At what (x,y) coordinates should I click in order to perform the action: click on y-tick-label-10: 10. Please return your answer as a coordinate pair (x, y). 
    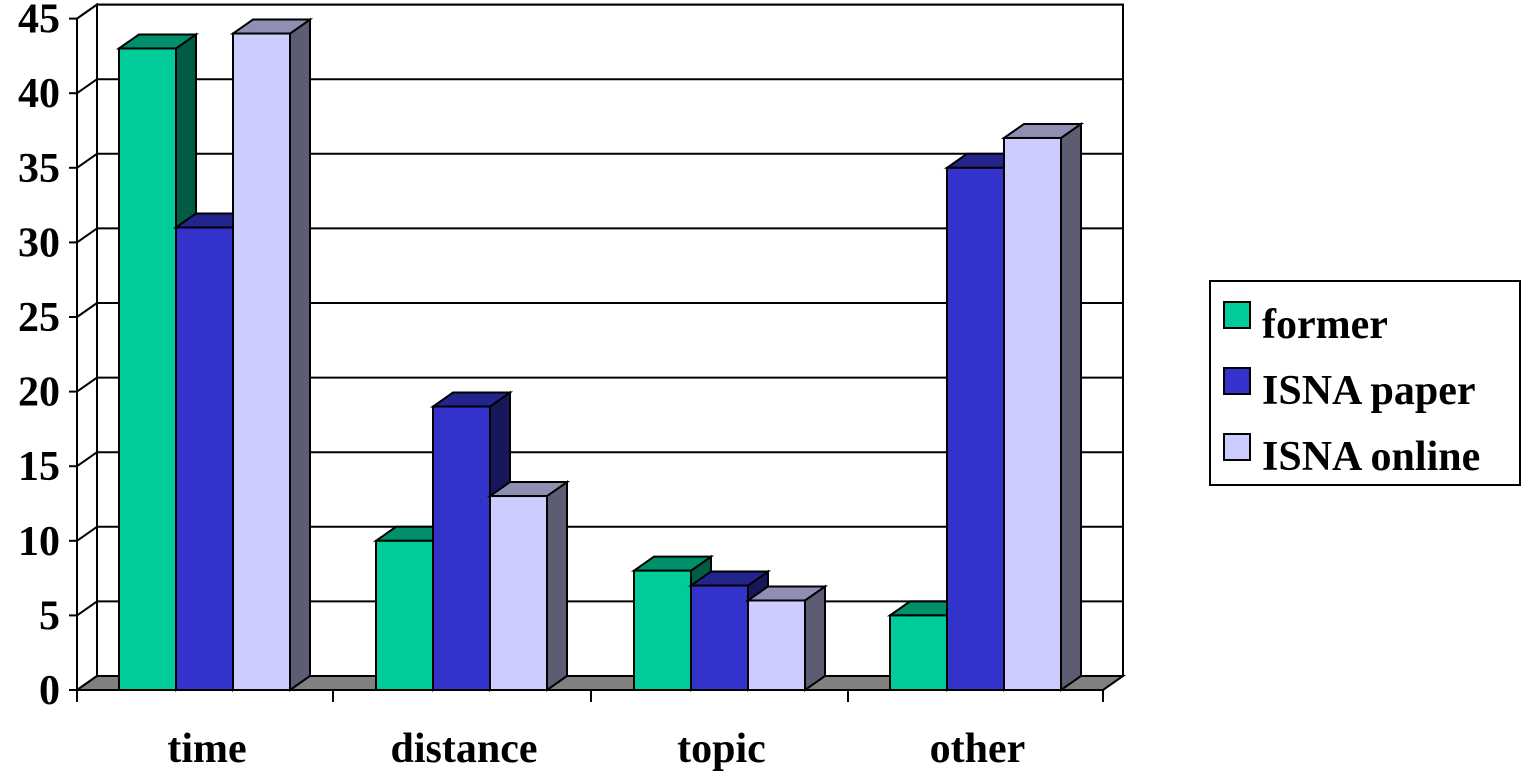
    Looking at the image, I should click on (39, 542).